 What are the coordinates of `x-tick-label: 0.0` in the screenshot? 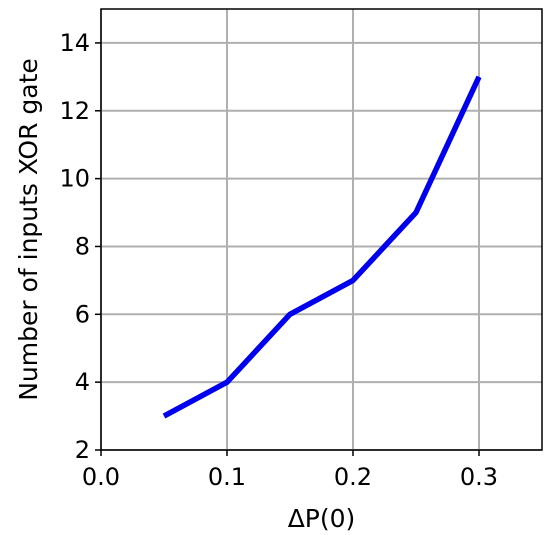 It's located at (101, 477).